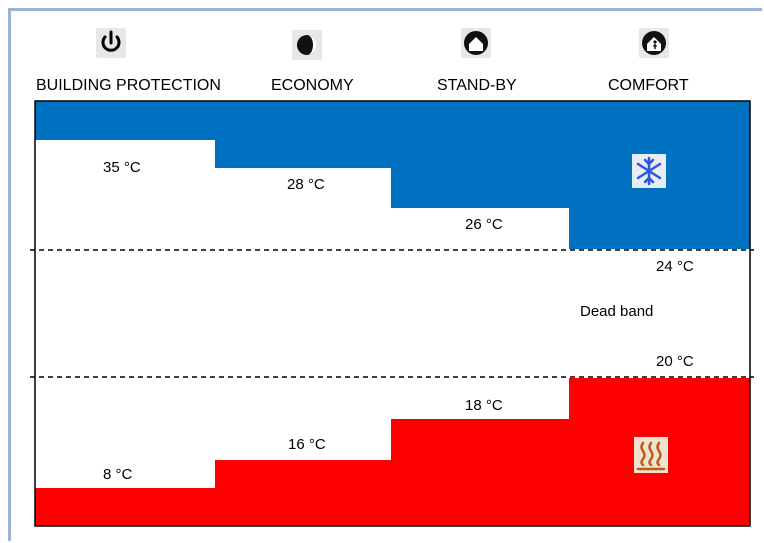  I want to click on dead-band-upper-temp: 24 °C, so click(675, 266).